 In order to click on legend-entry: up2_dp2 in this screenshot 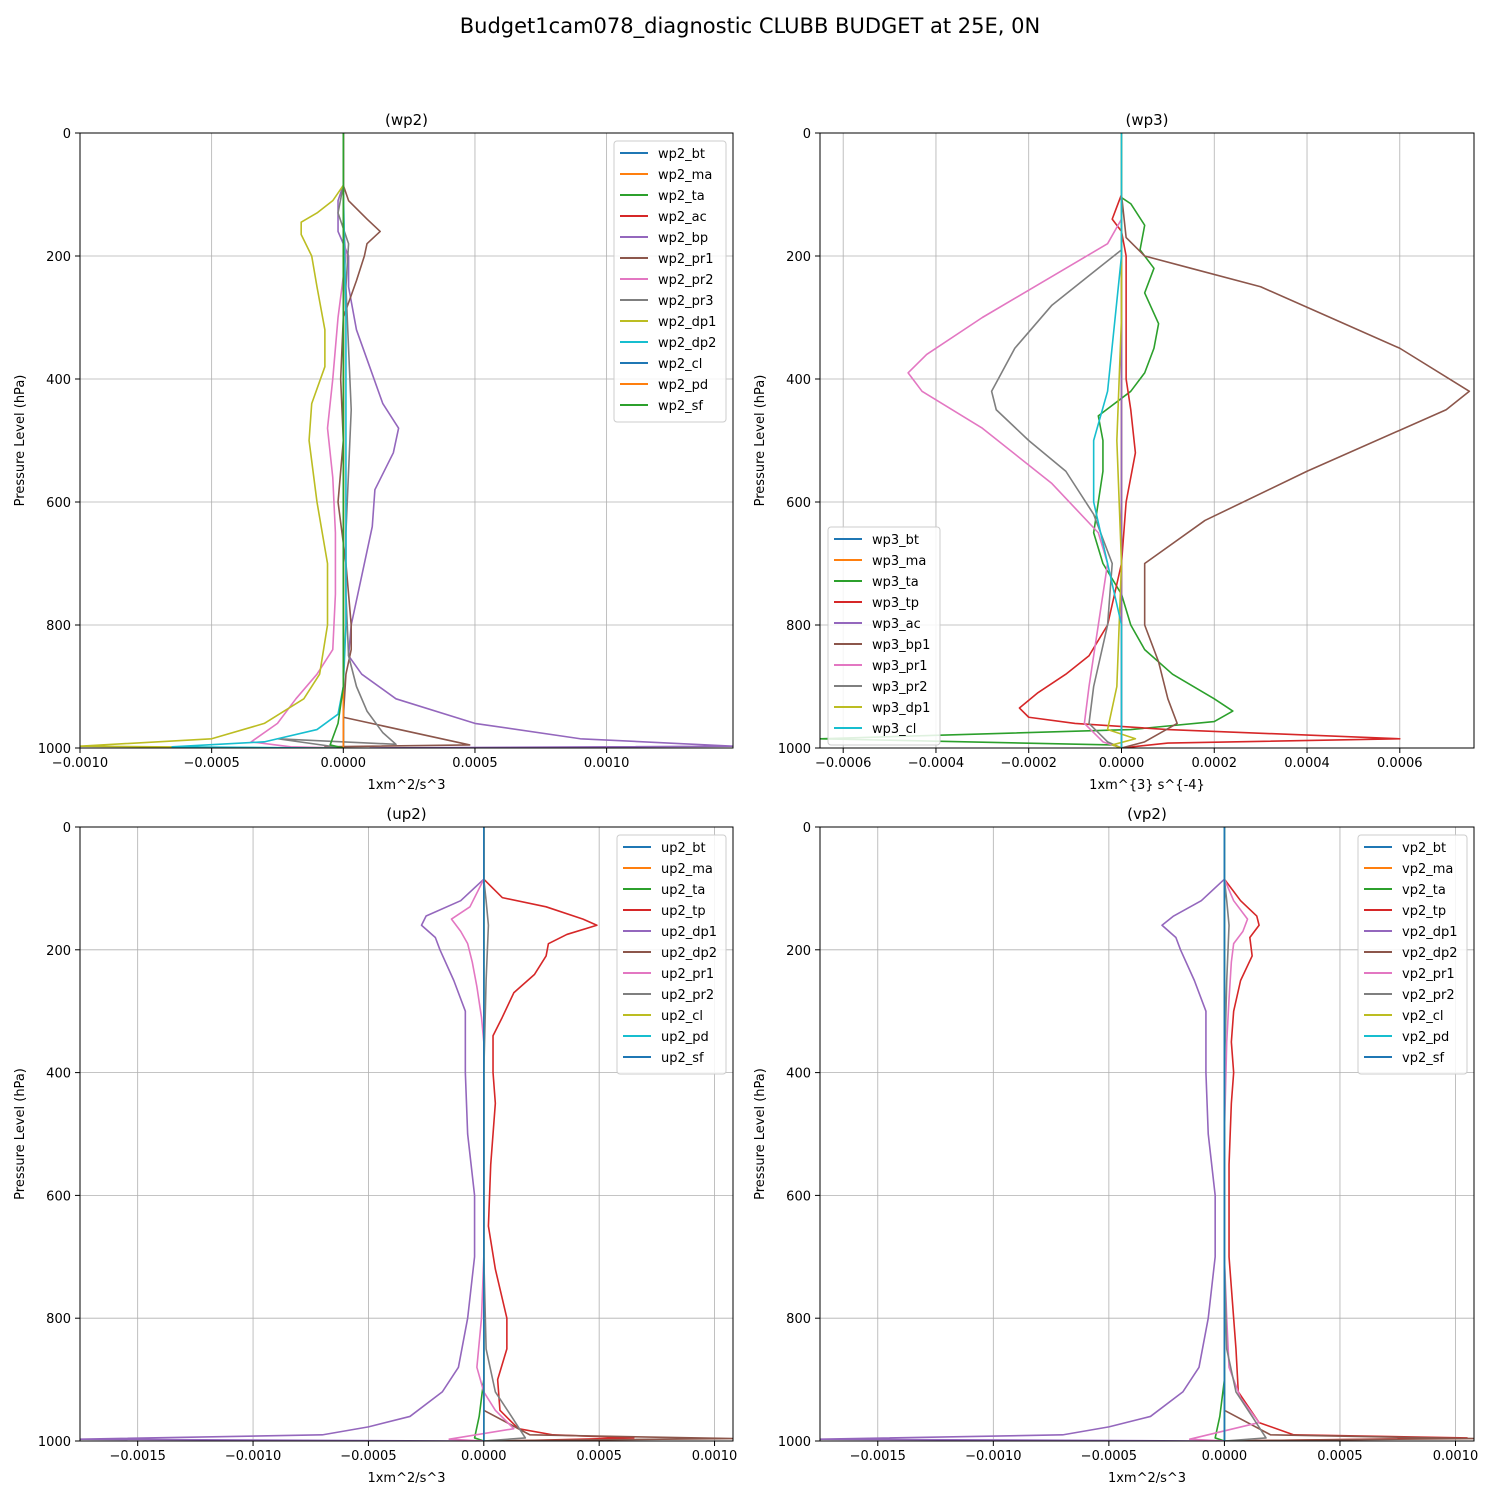, I will do `click(689, 953)`.